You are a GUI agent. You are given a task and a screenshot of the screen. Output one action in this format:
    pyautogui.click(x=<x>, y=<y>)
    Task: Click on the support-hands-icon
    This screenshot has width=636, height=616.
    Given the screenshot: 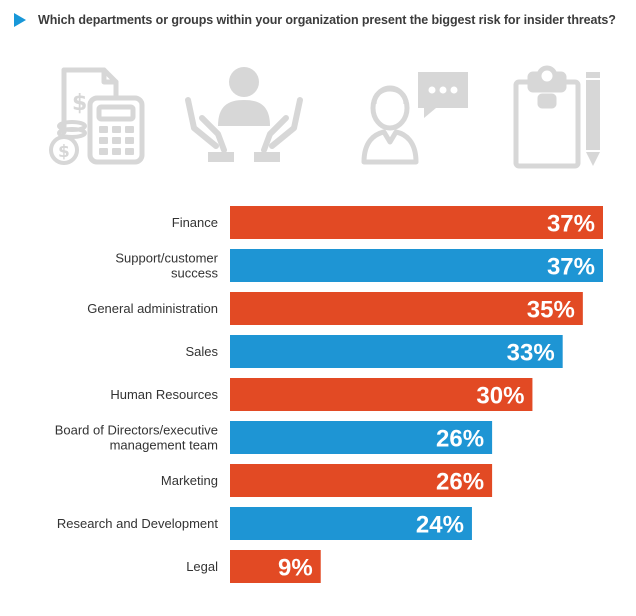 What is the action you would take?
    pyautogui.click(x=244, y=114)
    